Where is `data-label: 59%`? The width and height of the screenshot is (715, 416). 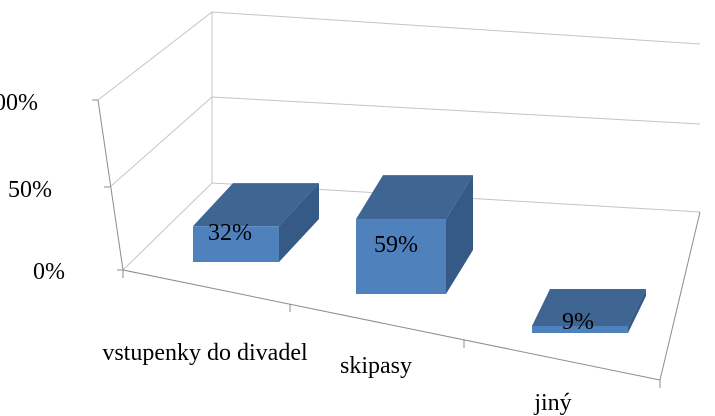 data-label: 59% is located at coordinates (396, 245).